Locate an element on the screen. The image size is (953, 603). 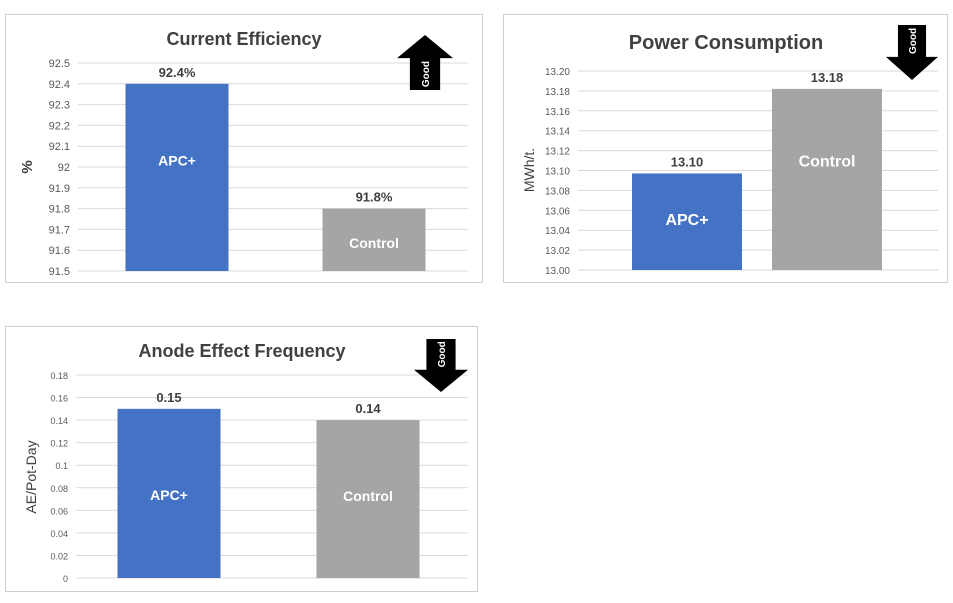
y-tick-label: 0.08 is located at coordinates (59, 489).